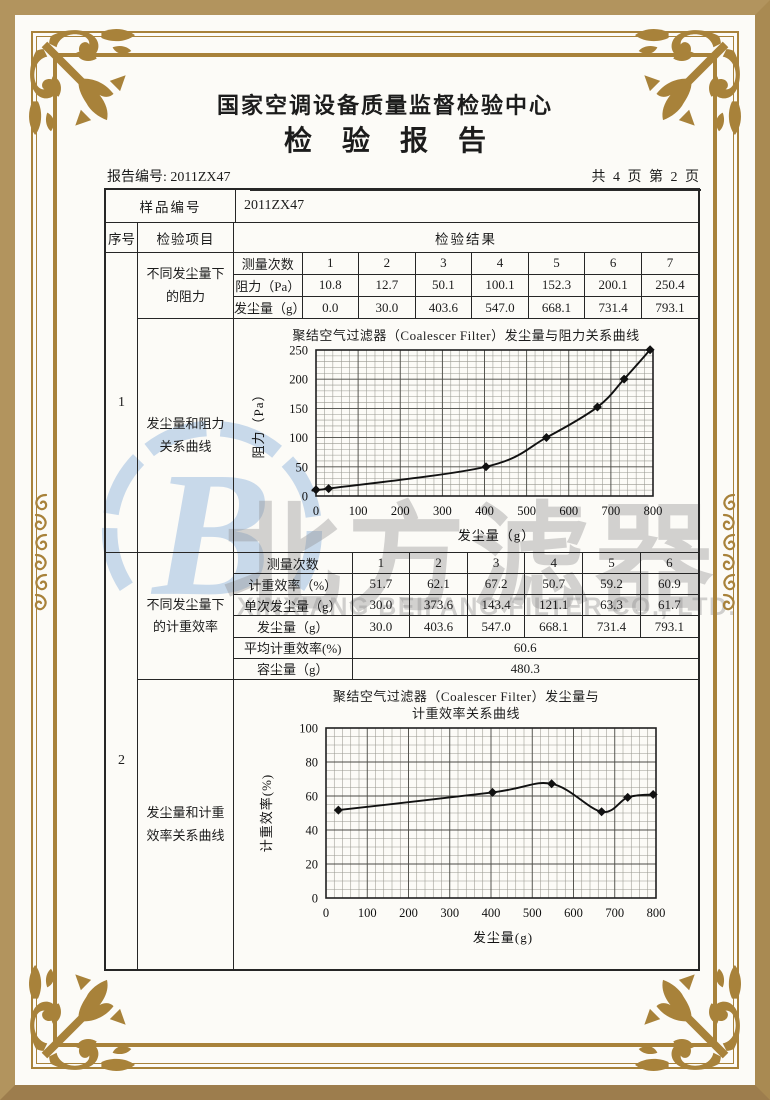 Image resolution: width=770 pixels, height=1100 pixels. Describe the element at coordinates (475, 190) in the screenshot. I see `meta-divider` at that location.